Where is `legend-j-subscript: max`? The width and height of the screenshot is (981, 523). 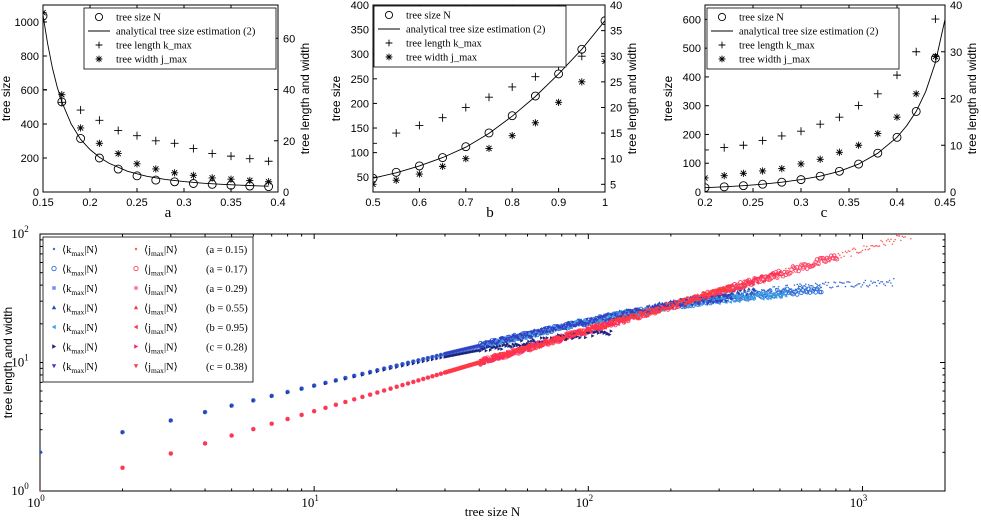
legend-j-subscript: max is located at coordinates (157, 331).